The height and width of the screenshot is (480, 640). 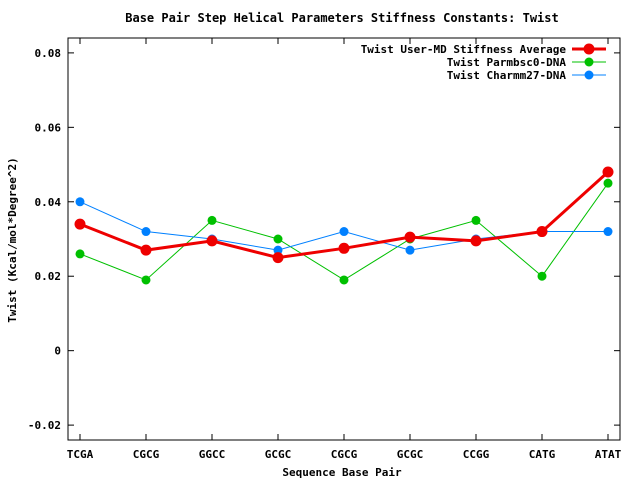 I want to click on x-tick-label: CCGG, so click(x=476, y=454).